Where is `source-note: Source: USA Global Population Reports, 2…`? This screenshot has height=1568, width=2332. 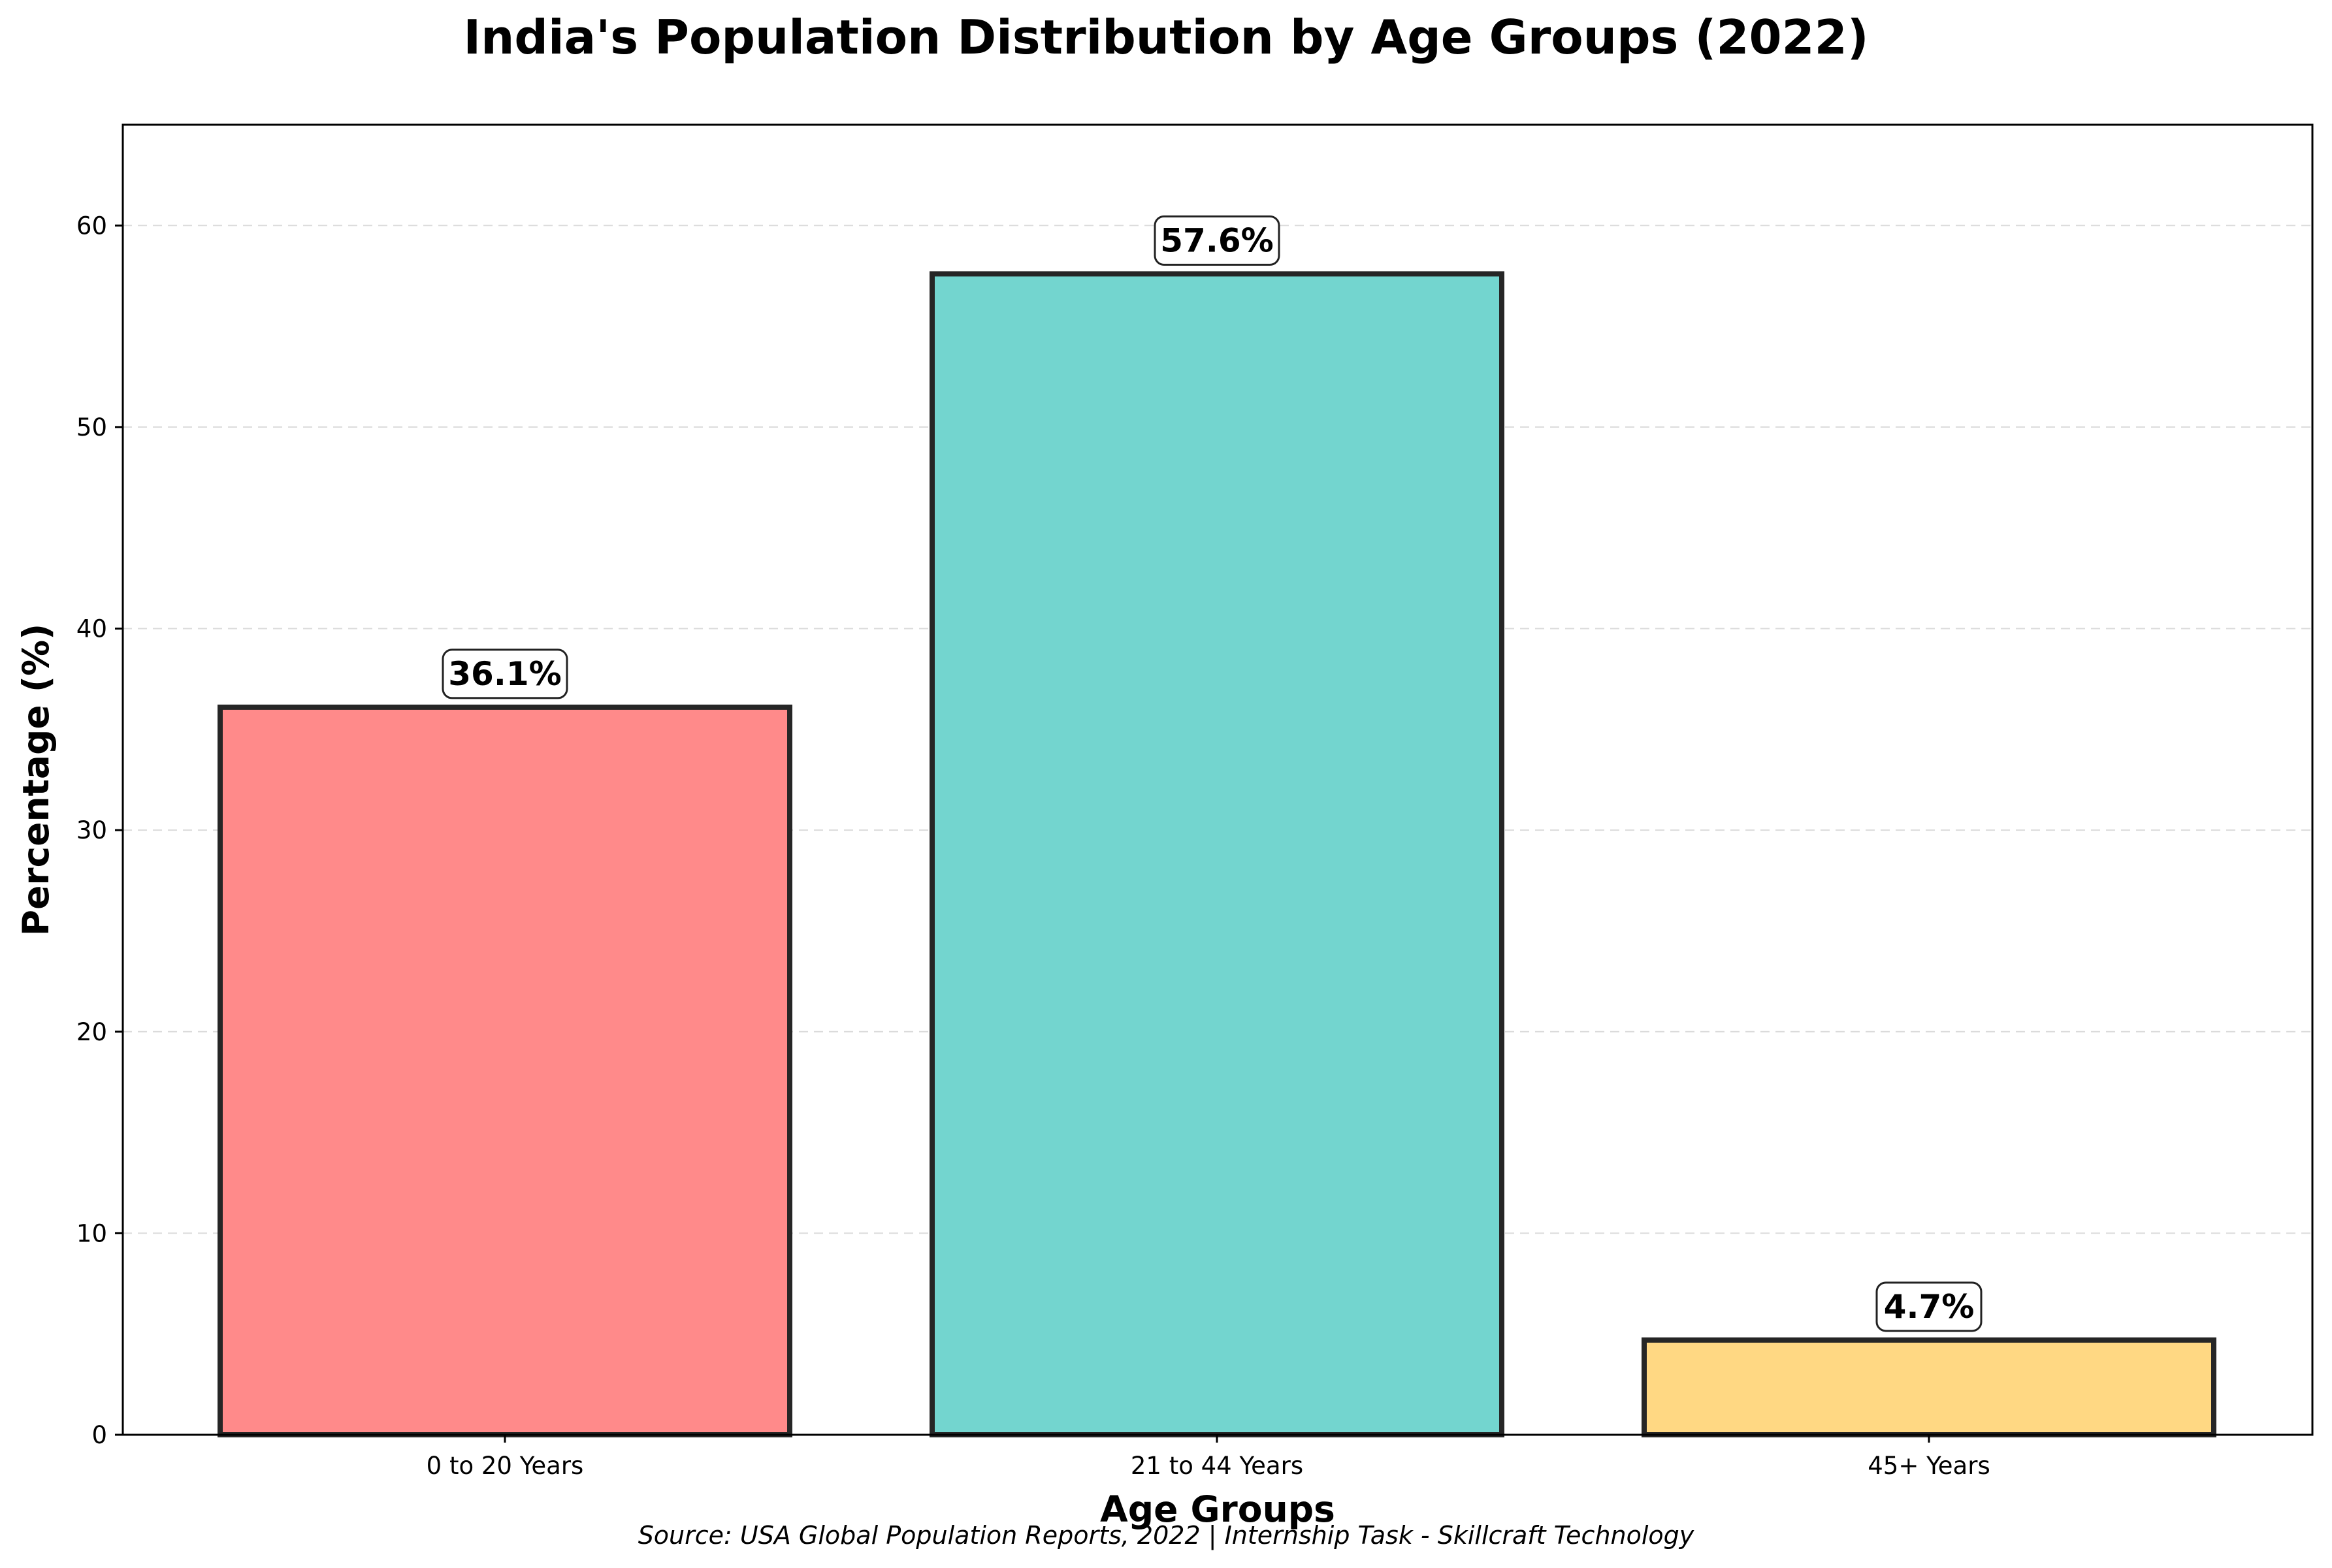 source-note: Source: USA Global Population Reports, 2… is located at coordinates (1166, 1535).